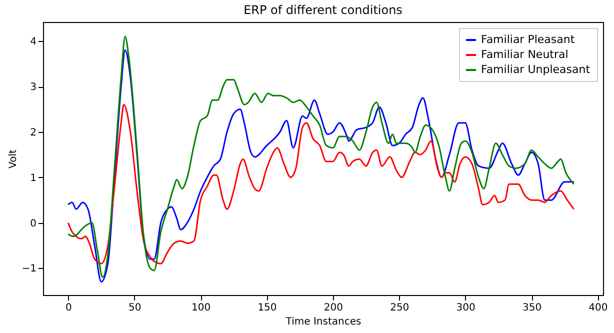 The image size is (614, 333). I want to click on x-axis-title: Time Instances, so click(323, 322).